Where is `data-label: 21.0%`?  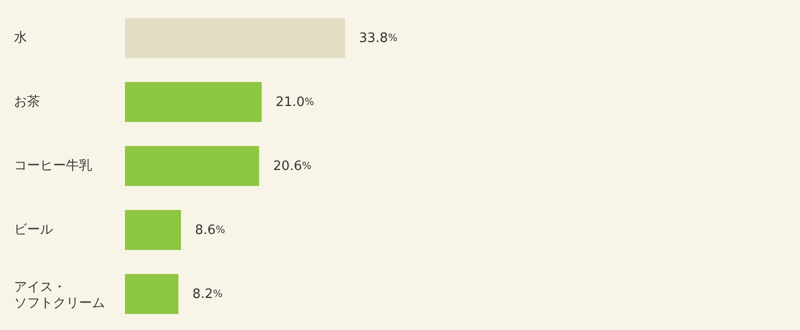
data-label: 21.0% is located at coordinates (295, 102).